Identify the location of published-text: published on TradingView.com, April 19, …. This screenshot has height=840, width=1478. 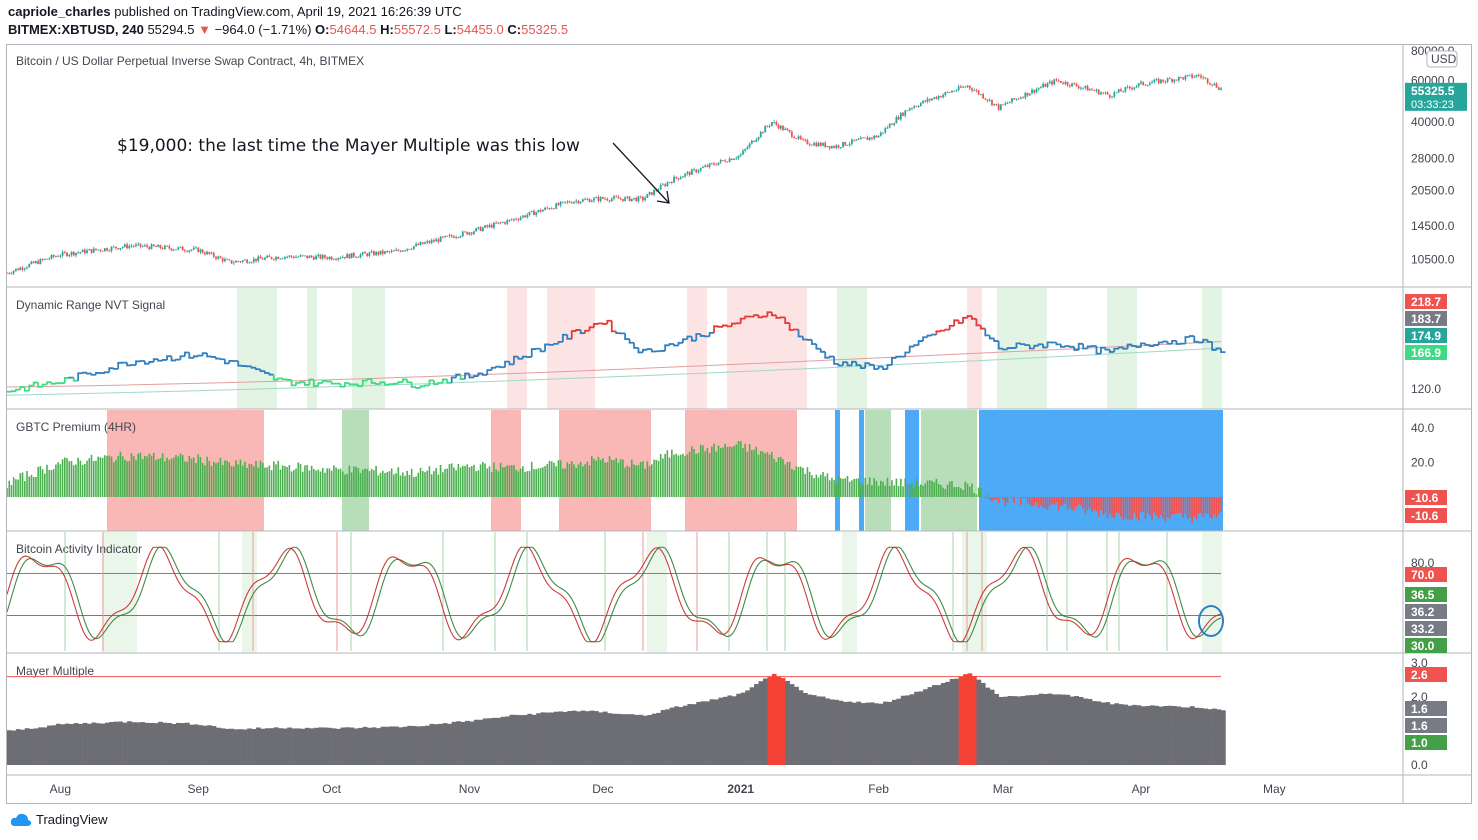
(288, 11).